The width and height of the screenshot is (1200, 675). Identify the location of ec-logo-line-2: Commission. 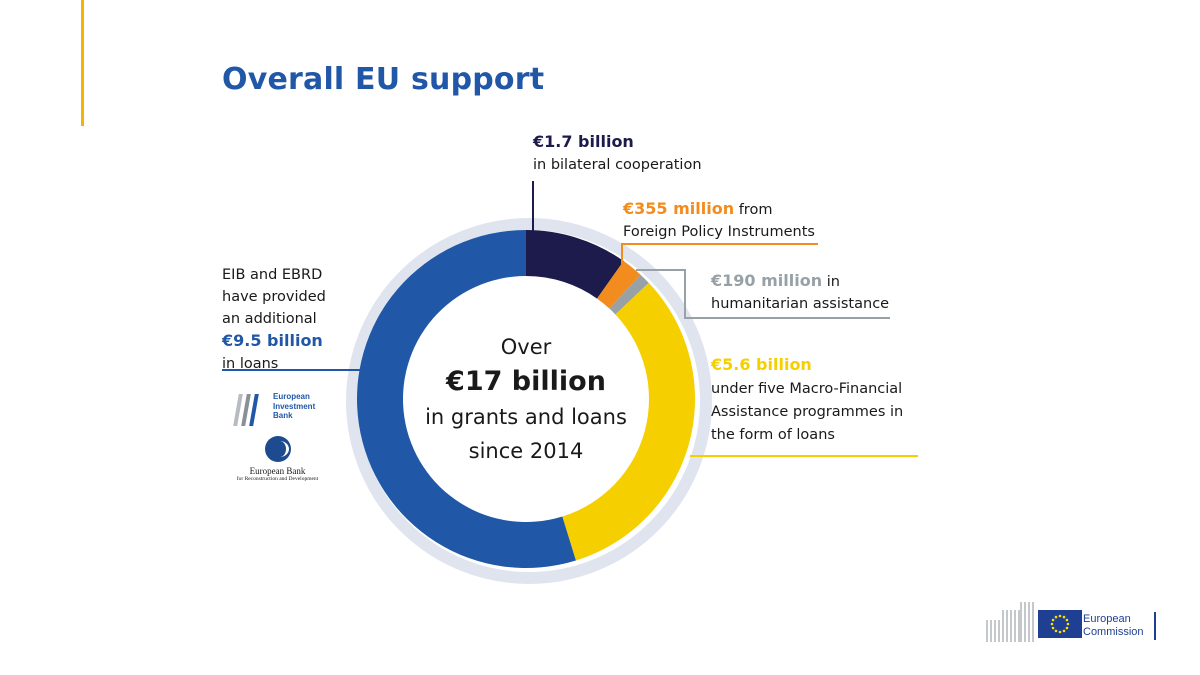
(1113, 632).